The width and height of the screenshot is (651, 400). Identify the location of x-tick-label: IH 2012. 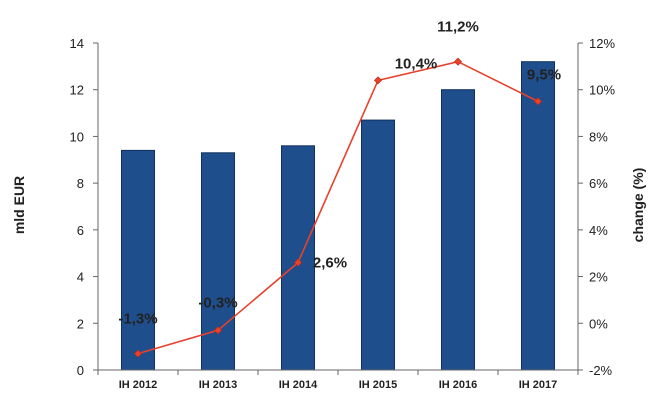
(138, 385).